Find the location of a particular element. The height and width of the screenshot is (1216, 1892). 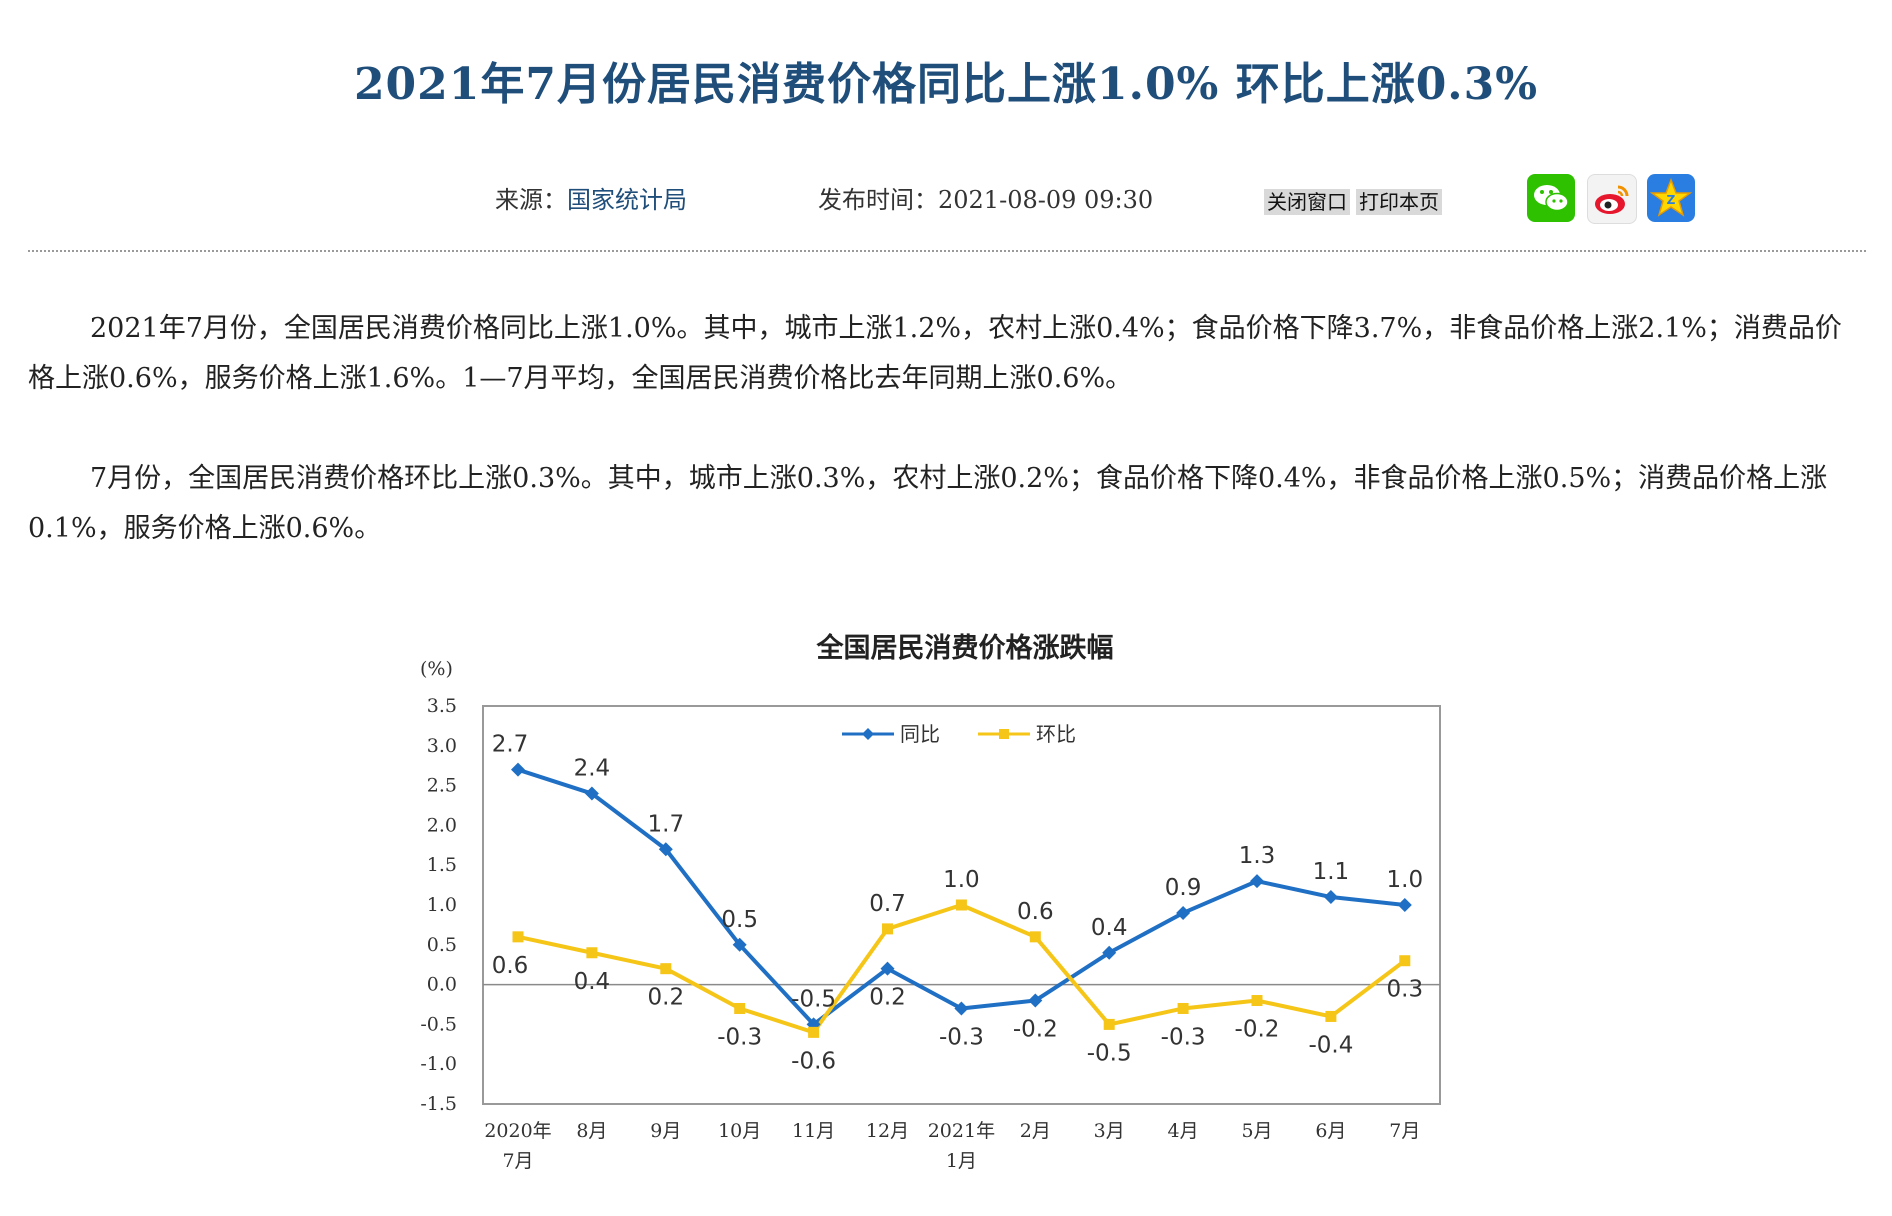

svg-text: Z is located at coordinates (1671, 200).